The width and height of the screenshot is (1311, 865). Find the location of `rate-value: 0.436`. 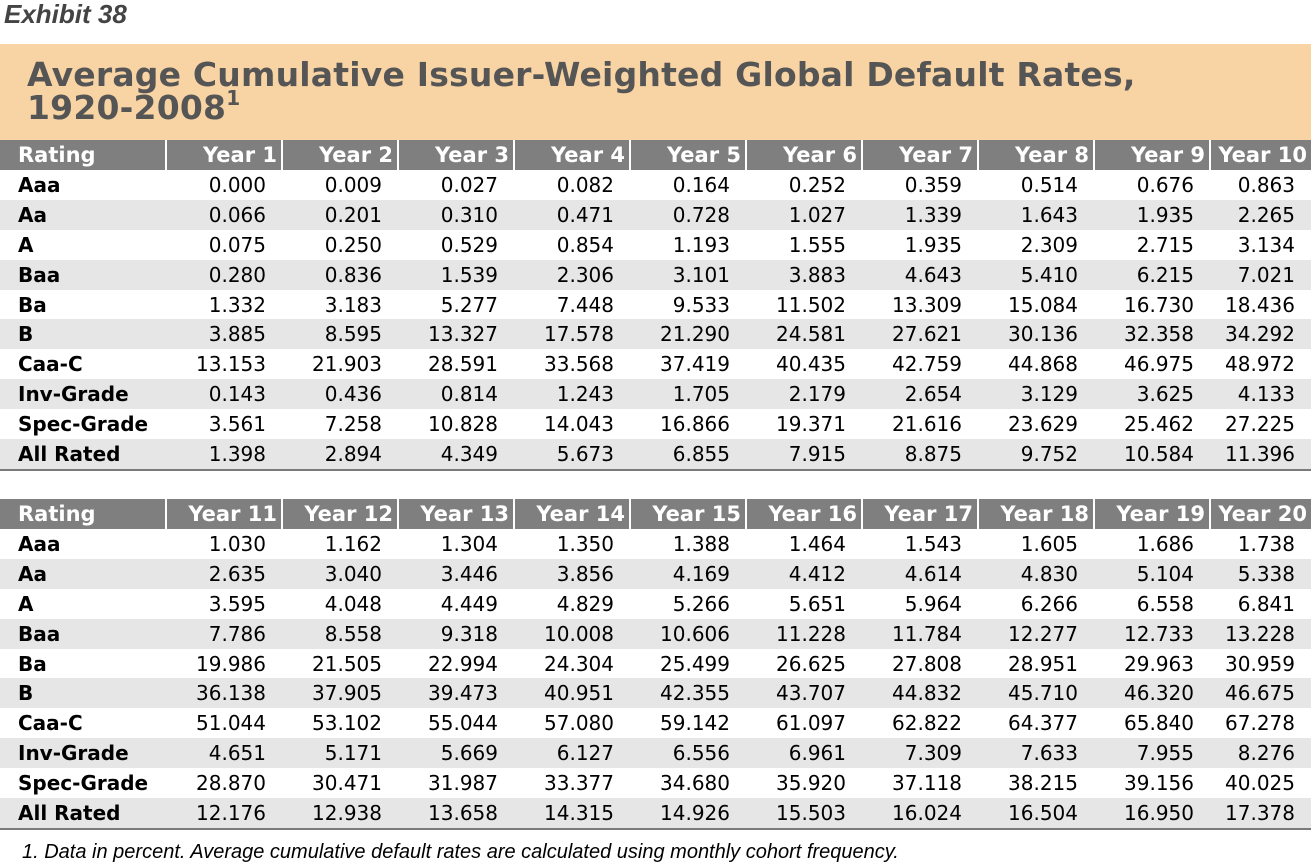

rate-value: 0.436 is located at coordinates (340, 394).